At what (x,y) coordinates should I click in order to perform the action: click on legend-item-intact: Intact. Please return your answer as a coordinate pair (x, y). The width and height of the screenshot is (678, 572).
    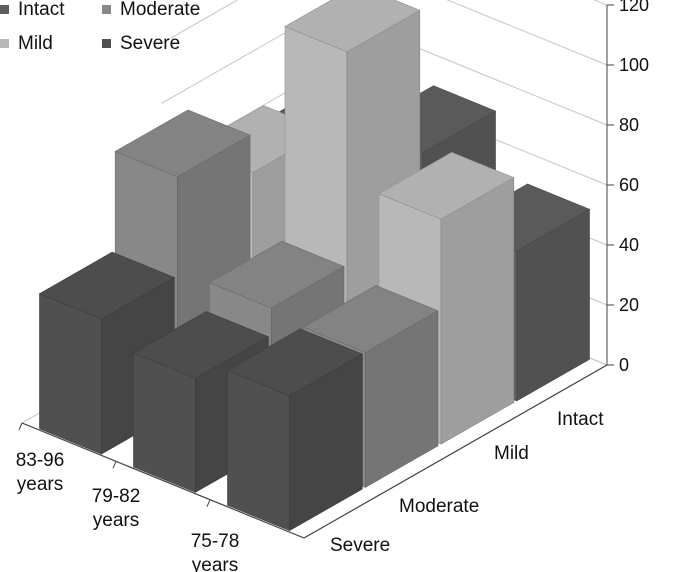
    Looking at the image, I should click on (32, 10).